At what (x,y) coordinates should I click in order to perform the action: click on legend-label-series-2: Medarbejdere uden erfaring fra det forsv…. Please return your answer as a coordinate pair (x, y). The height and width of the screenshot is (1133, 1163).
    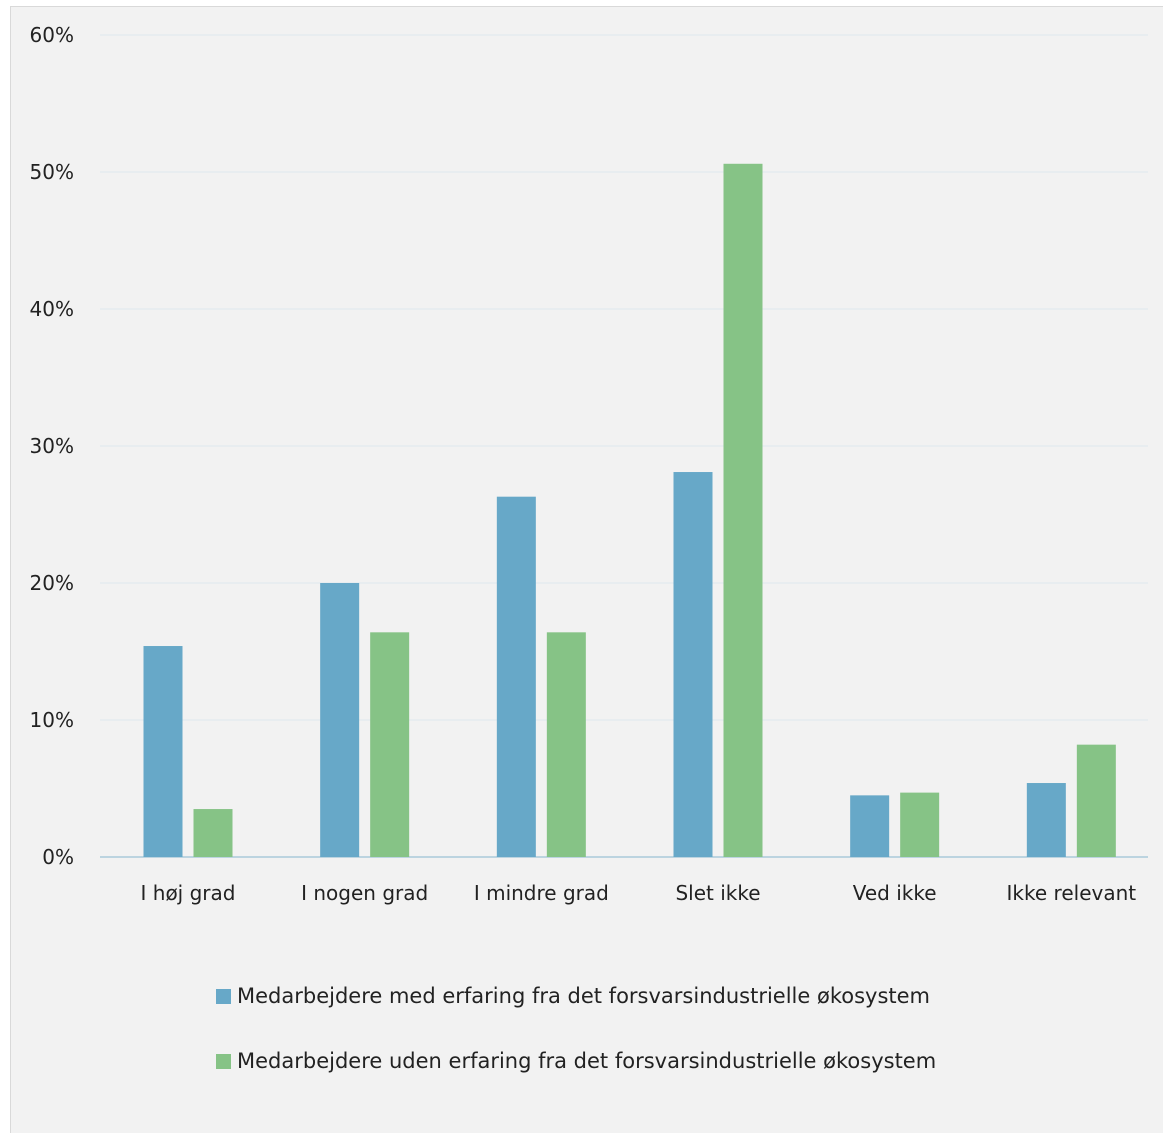
    Looking at the image, I should click on (587, 1061).